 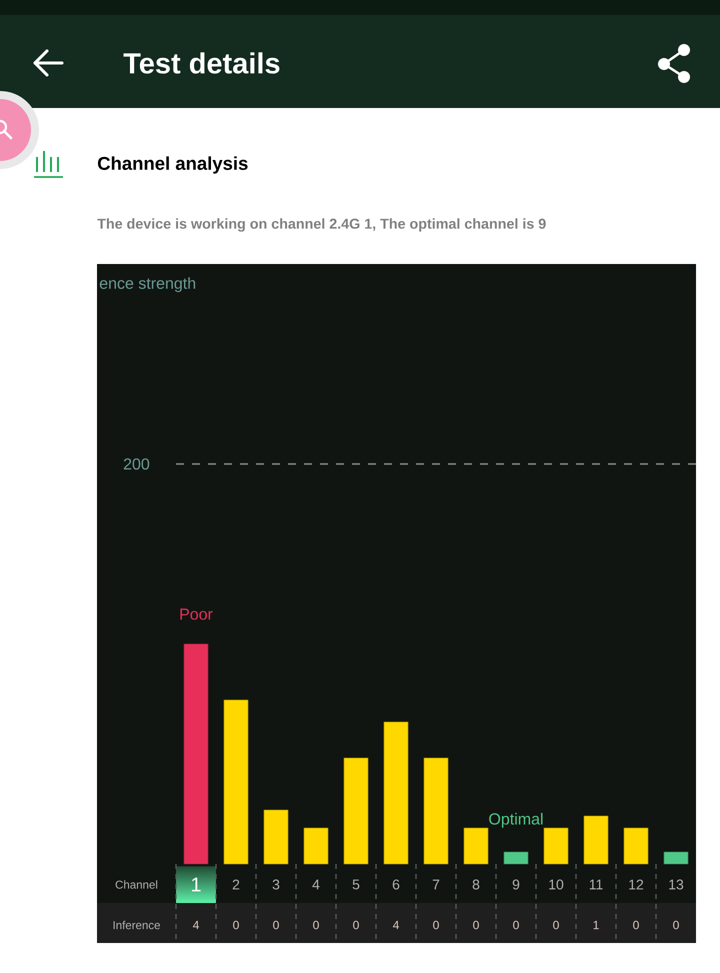 I want to click on y-axis-title: ence strength, so click(x=148, y=284).